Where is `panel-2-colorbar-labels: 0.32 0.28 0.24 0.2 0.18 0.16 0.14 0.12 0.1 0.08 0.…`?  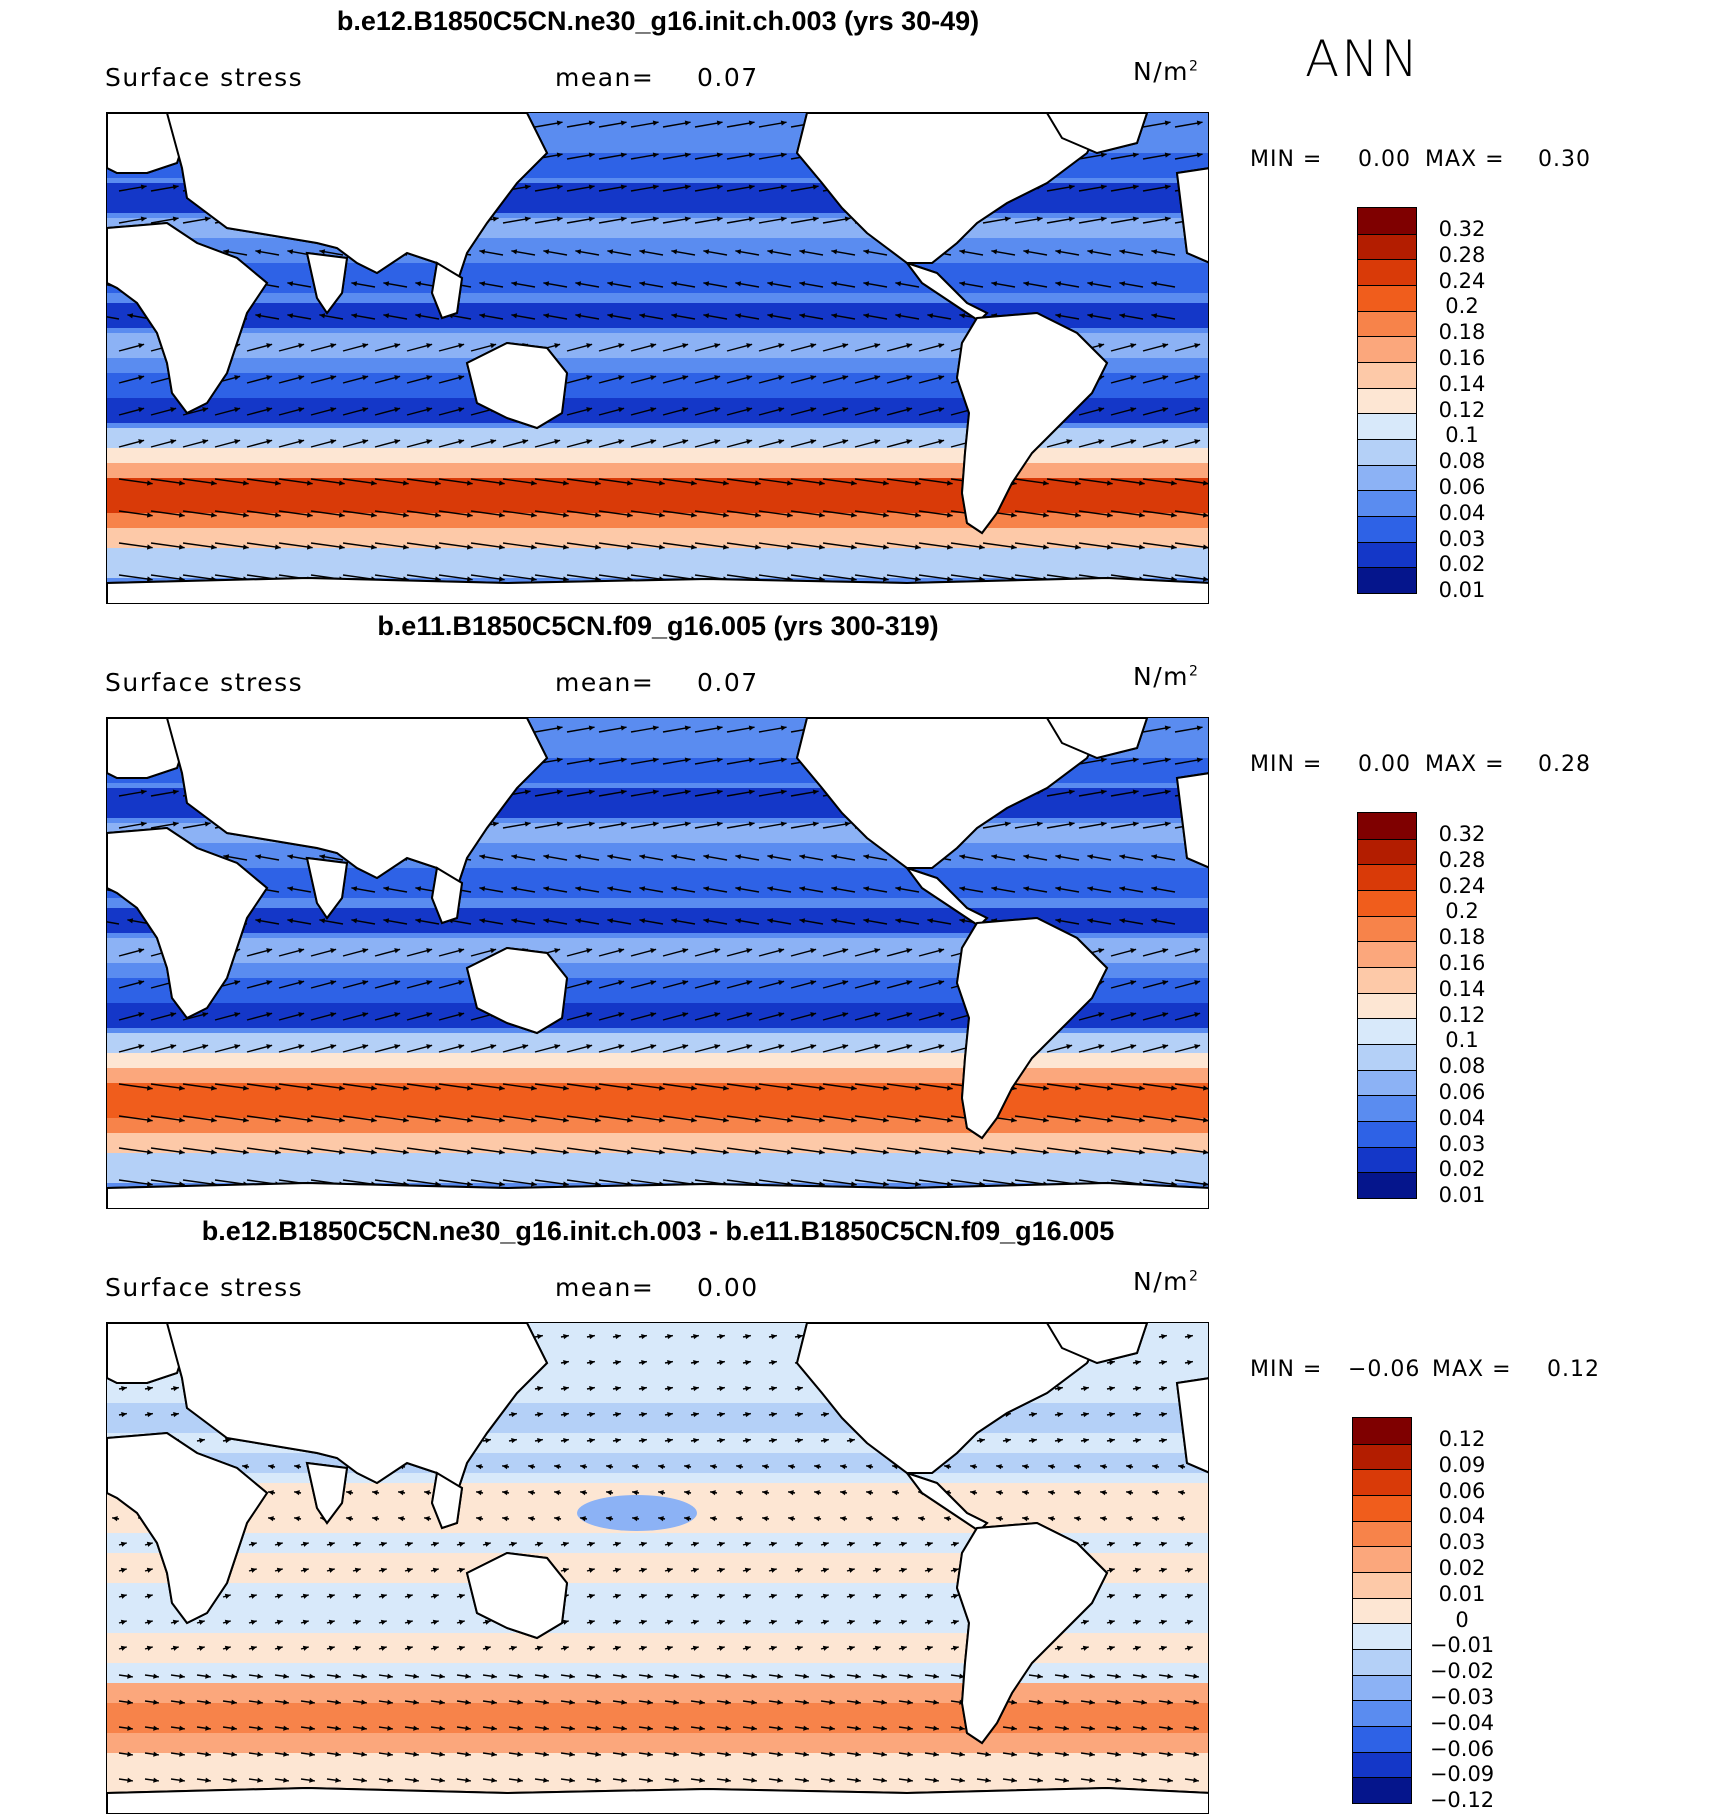 panel-2-colorbar-labels: 0.32 0.28 0.24 0.2 0.18 0.16 0.14 0.12 0.1 0.08 0.… is located at coordinates (1462, 1009).